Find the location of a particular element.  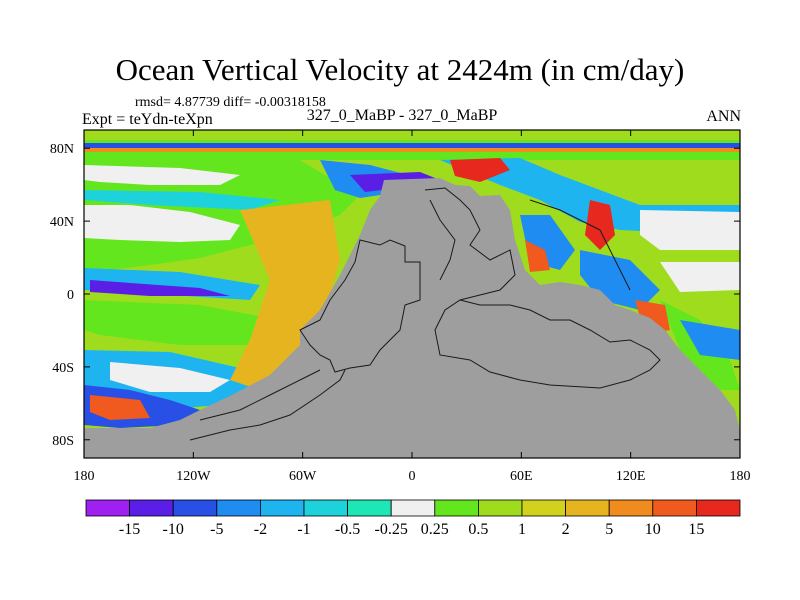

colorbar: -15 -10 -5 -2 -1 -0.5 -0.25 0.25 0.5 1 2 5 10 15 is located at coordinates (413, 518).